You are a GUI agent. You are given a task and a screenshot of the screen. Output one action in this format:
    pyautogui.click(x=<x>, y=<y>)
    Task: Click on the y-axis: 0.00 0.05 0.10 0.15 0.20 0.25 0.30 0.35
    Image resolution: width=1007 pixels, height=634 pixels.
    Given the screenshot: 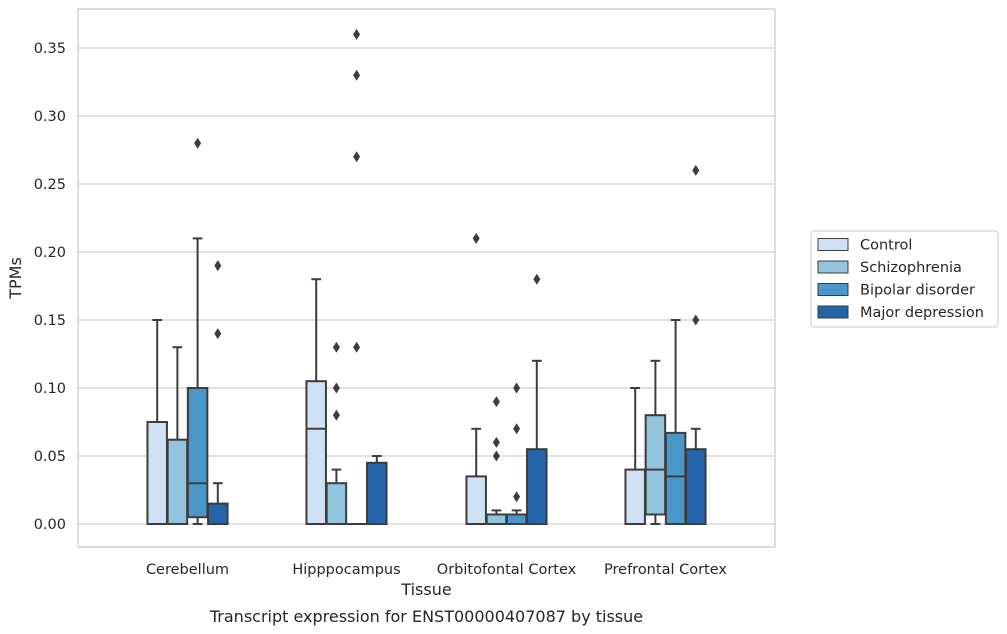 What is the action you would take?
    pyautogui.click(x=50, y=287)
    